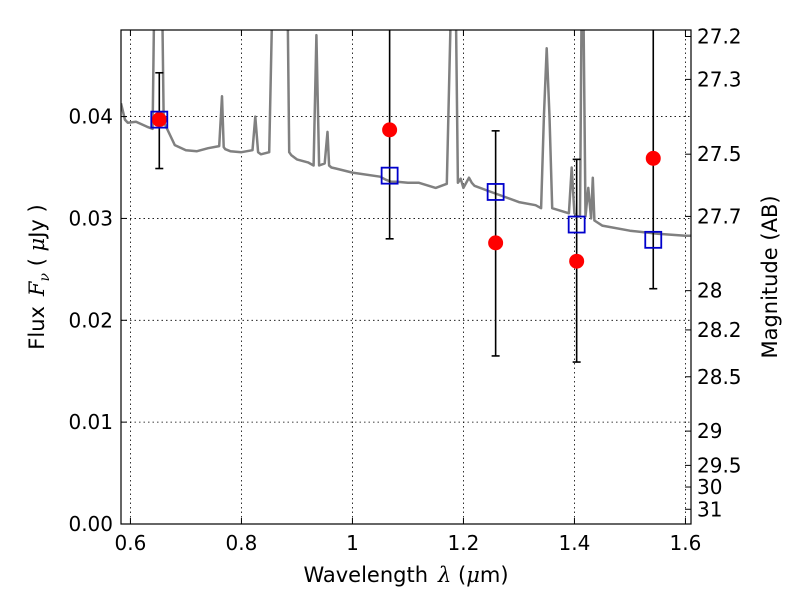 Image resolution: width=800 pixels, height=600 pixels. Describe the element at coordinates (37, 222) in the screenshot. I see `y-axis-label-unit-rest: Jy )` at that location.